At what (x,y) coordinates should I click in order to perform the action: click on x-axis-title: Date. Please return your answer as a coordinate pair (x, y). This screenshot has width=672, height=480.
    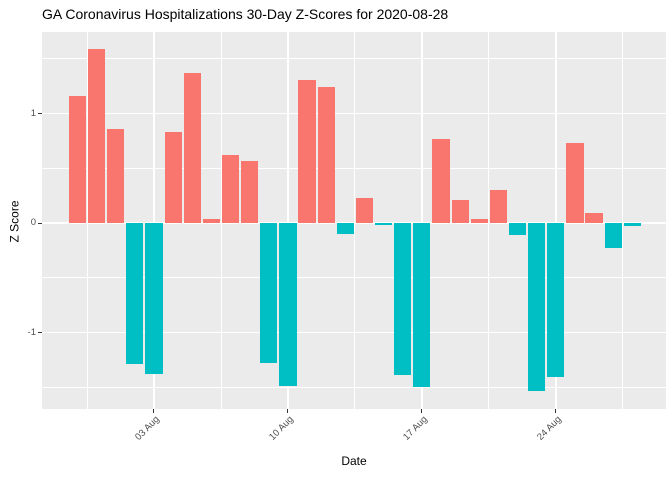
    Looking at the image, I should click on (354, 461).